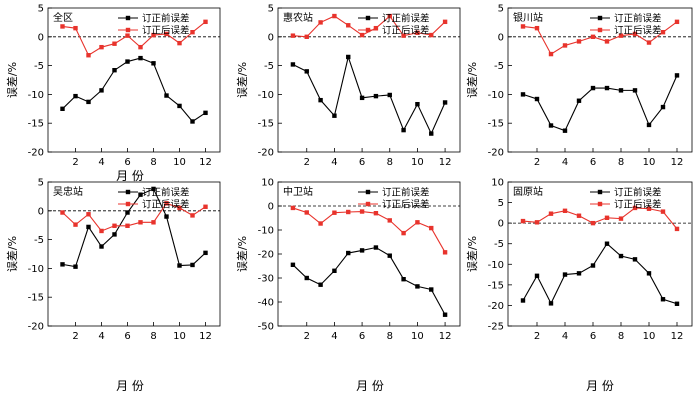 The image size is (700, 404). Describe the element at coordinates (501, 37) in the screenshot. I see `y-tick-label: 0` at that location.